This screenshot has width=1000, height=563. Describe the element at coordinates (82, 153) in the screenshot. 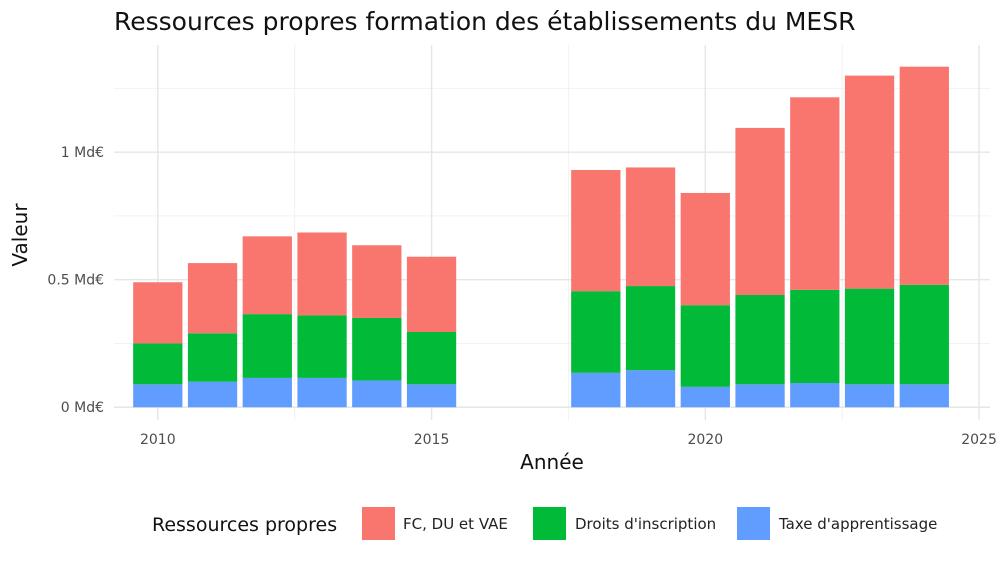

I see `y-tick-label: 1 Md€` at that location.